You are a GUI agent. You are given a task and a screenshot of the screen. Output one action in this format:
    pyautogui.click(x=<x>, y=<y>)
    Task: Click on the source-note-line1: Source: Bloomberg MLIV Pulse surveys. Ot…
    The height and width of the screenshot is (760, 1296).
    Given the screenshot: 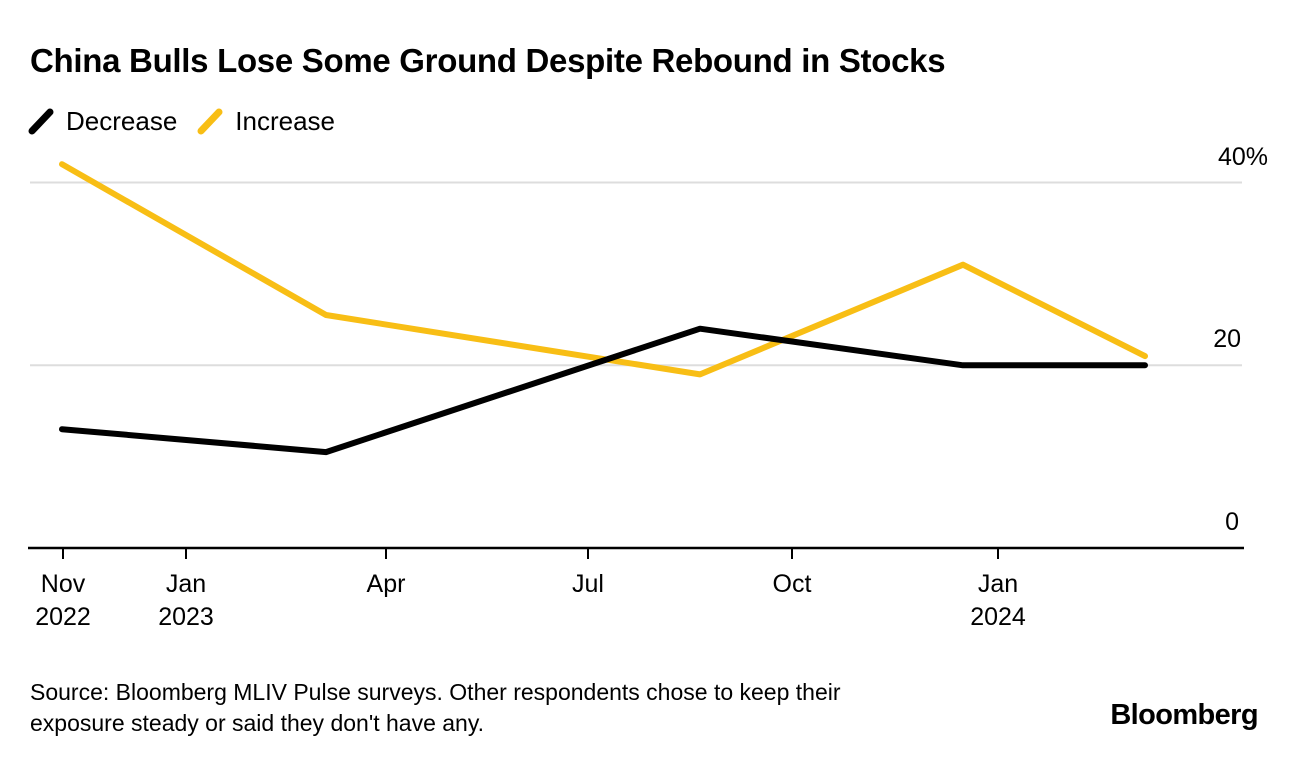 What is the action you would take?
    pyautogui.click(x=435, y=692)
    